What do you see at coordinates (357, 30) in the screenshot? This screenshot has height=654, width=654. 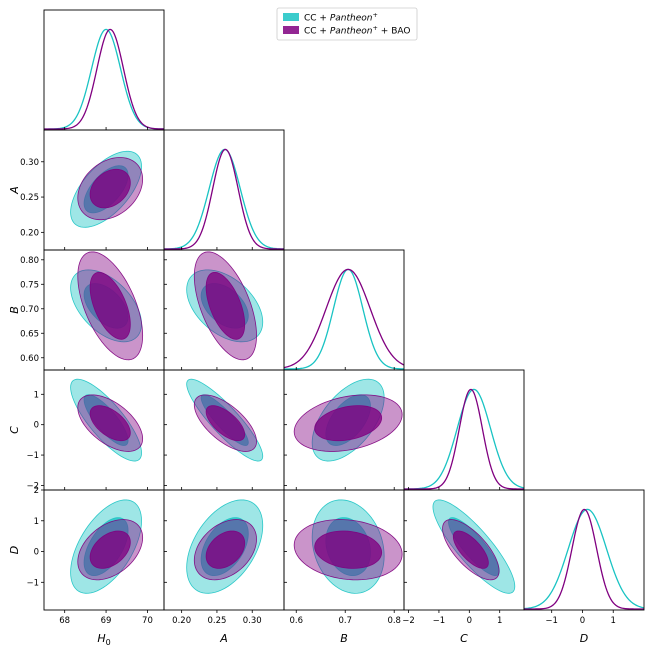 I see `legend-entry-2: CC + Pantheon+ + BAO` at bounding box center [357, 30].